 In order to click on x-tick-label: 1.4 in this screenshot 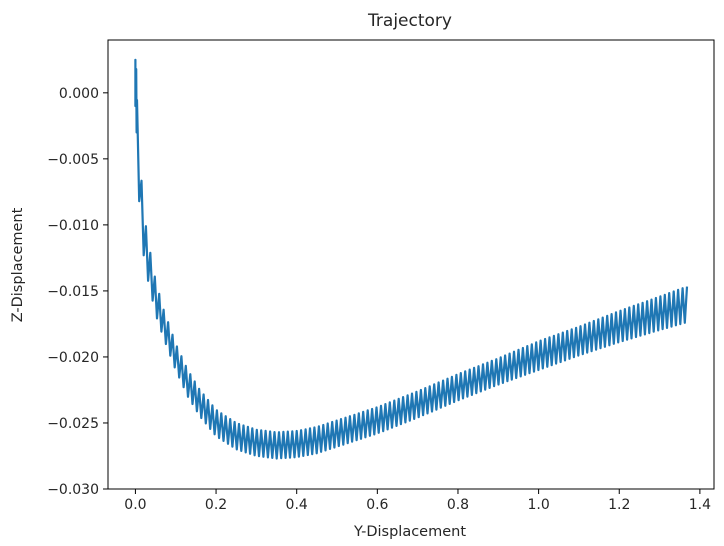, I will do `click(700, 505)`.